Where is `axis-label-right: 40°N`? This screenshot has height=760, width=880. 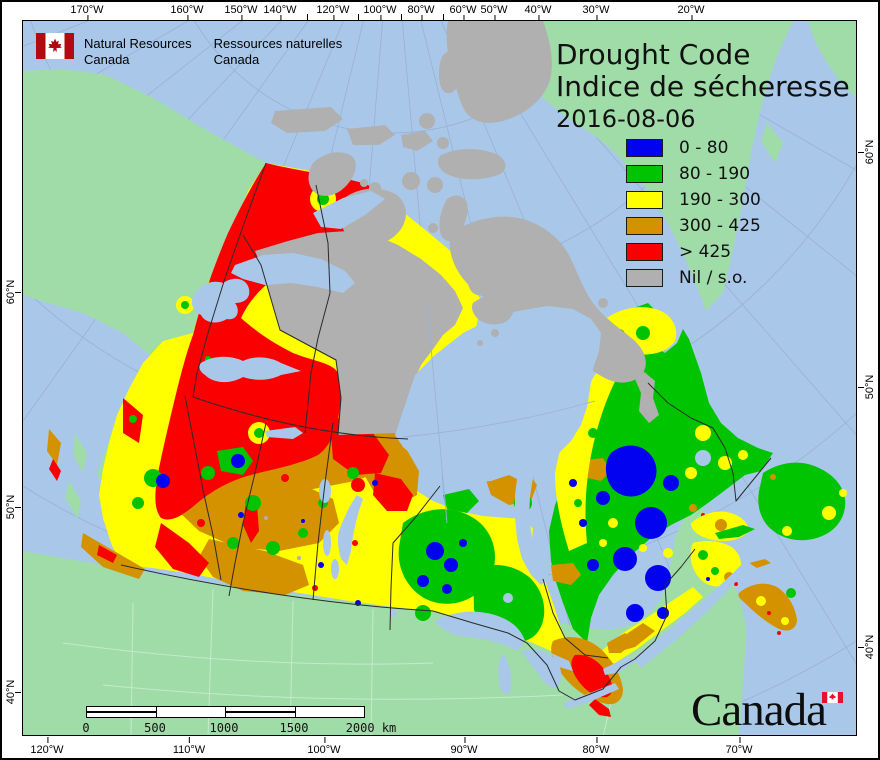
axis-label-right: 40°N is located at coordinates (870, 647).